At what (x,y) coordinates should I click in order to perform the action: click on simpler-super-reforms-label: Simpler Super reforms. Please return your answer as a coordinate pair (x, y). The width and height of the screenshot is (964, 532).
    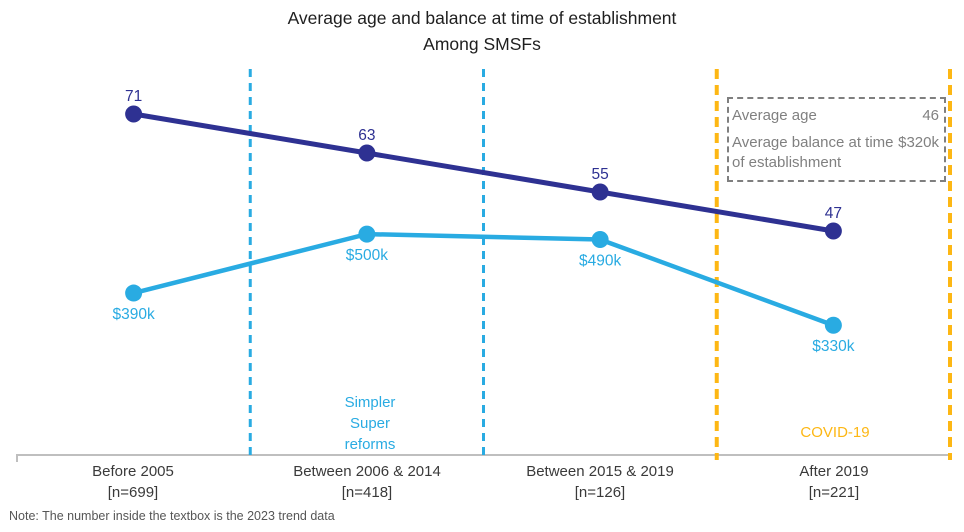
    Looking at the image, I should click on (370, 423).